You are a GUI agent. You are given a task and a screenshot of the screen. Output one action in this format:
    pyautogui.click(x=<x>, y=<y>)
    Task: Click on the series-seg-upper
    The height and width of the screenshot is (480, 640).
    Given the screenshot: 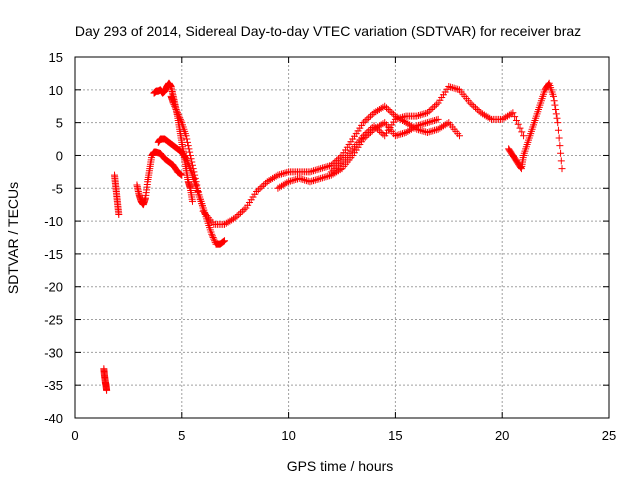 What is the action you would take?
    pyautogui.click(x=427, y=129)
    